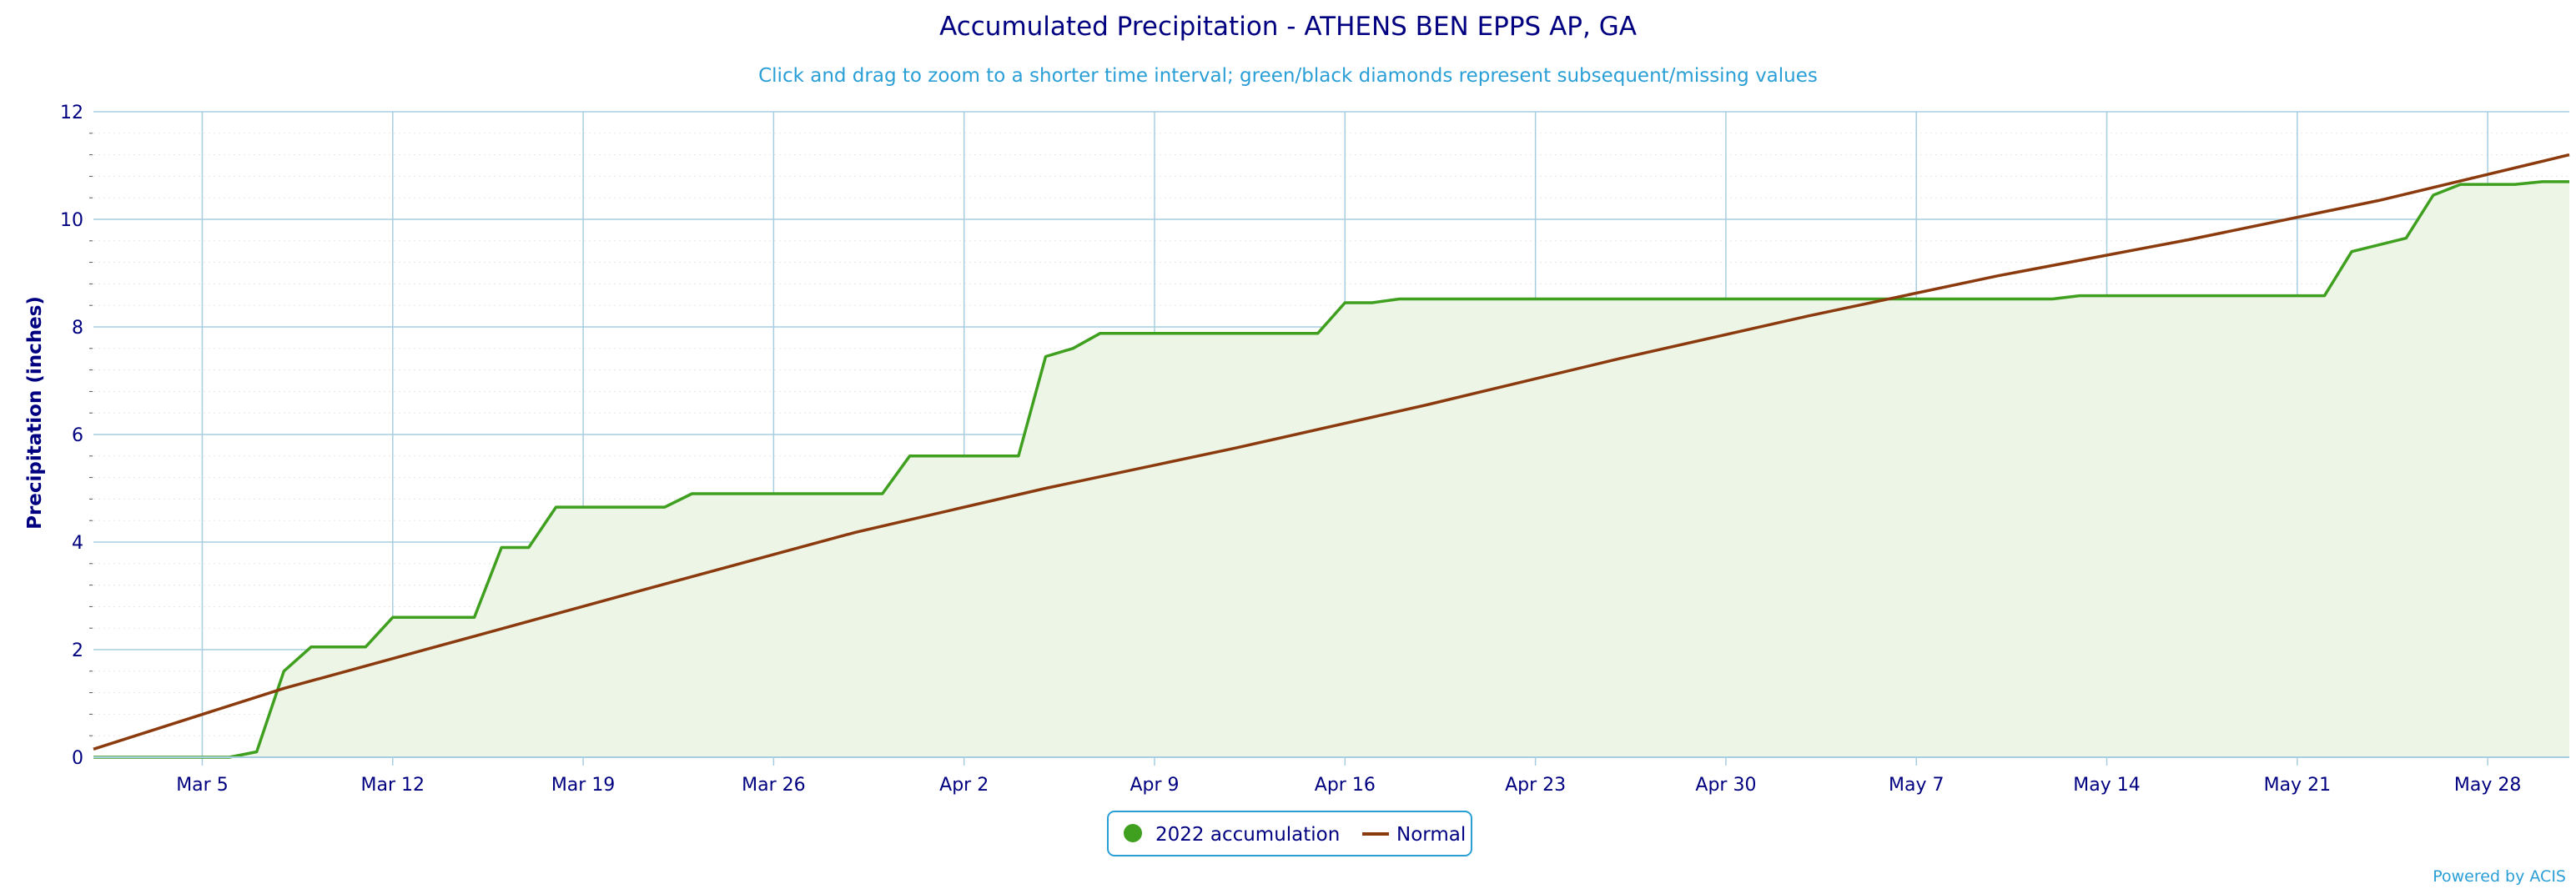  What do you see at coordinates (2499, 876) in the screenshot?
I see `powered-by-credit: Powered by ACIS` at bounding box center [2499, 876].